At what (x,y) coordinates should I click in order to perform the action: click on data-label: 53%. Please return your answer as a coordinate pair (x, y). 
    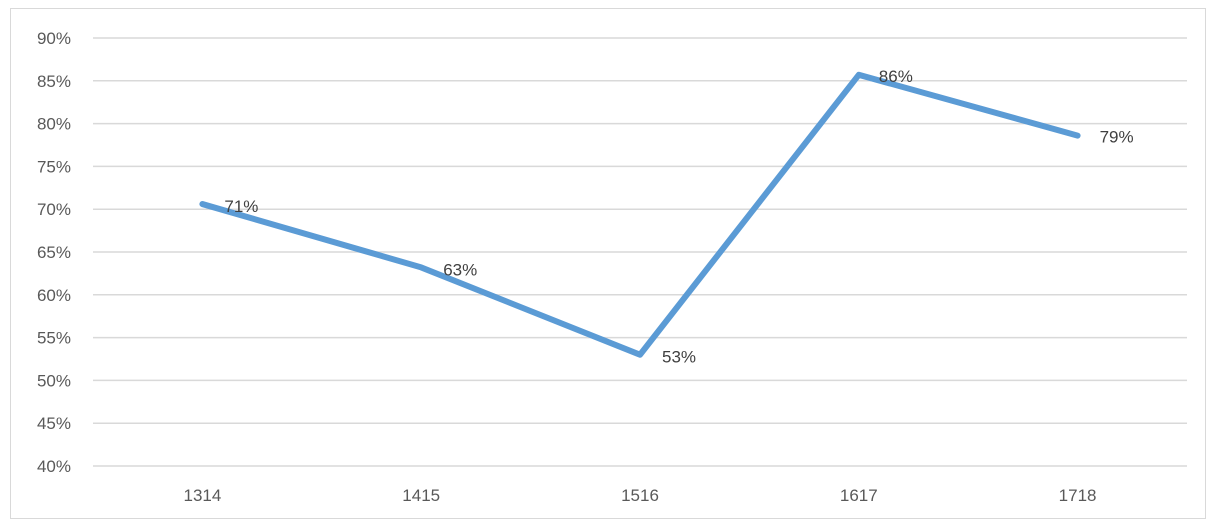
    Looking at the image, I should click on (679, 357).